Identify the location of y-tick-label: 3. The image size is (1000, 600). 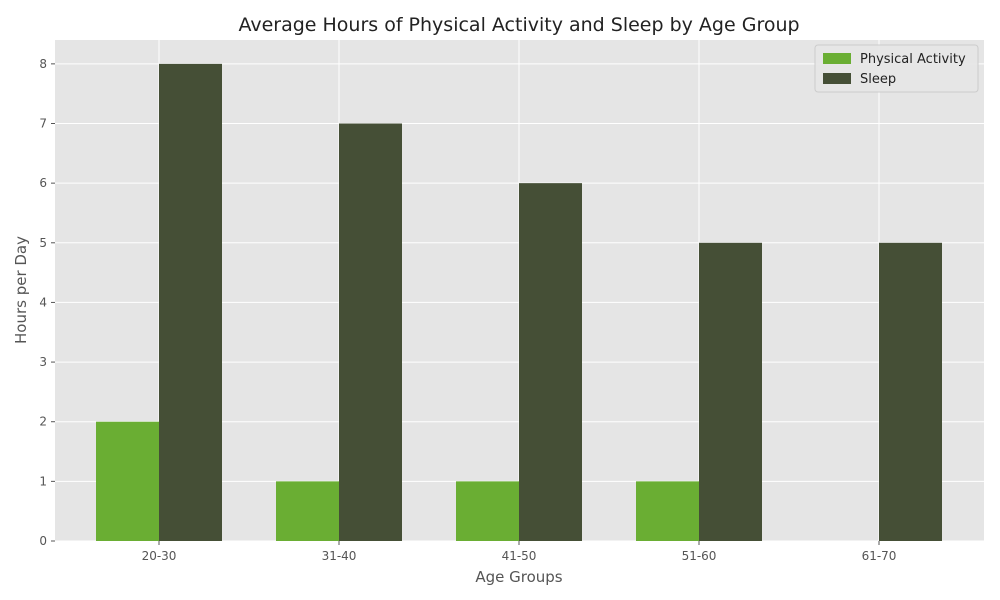
(43, 362).